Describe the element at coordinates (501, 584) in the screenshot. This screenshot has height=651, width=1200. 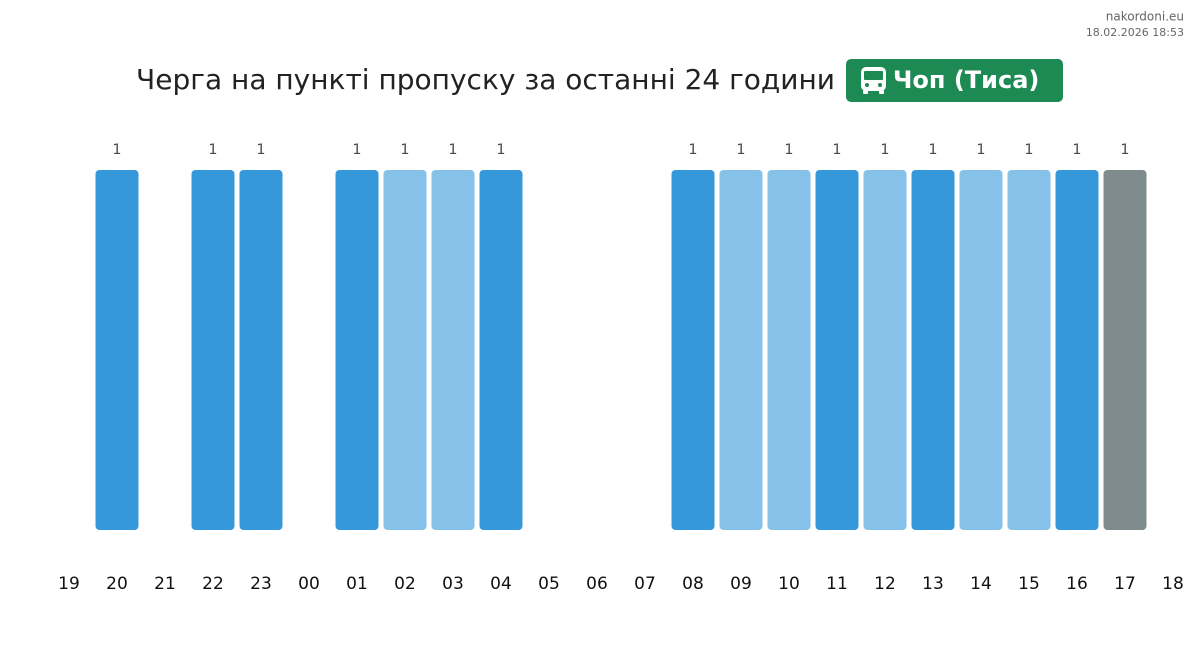
I see `x-tick-label: 04` at that location.